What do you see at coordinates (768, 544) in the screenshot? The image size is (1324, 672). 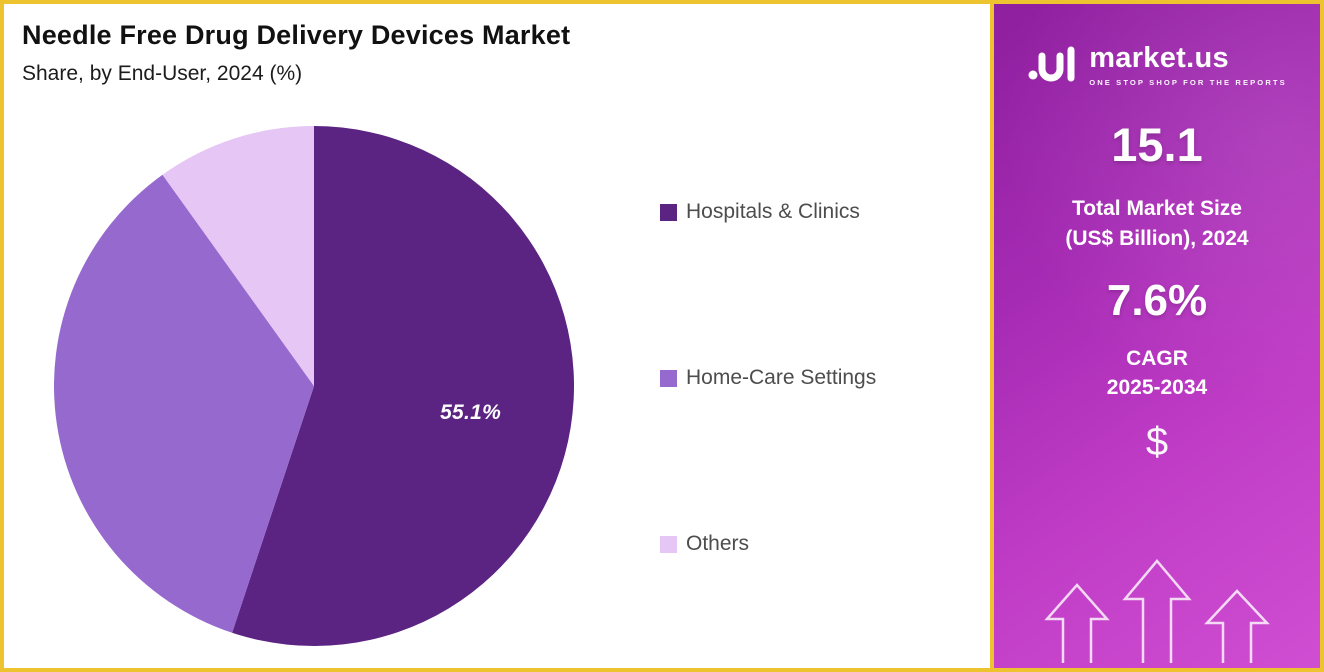 I see `legend-item: Others` at bounding box center [768, 544].